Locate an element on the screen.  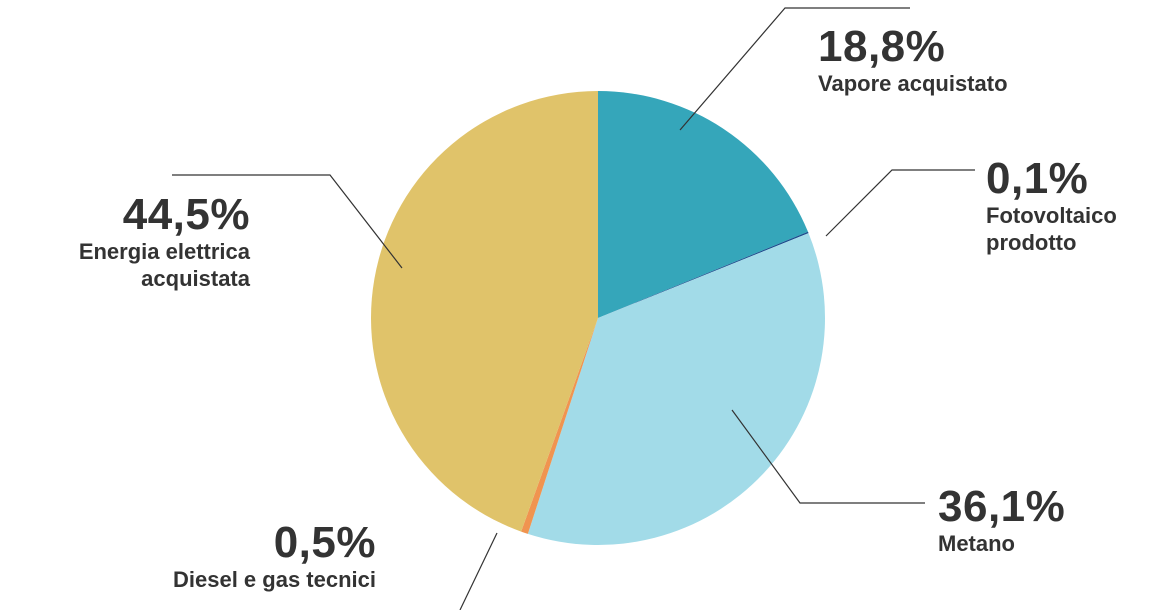
name-diesel: Diesel e gas tecnici is located at coordinates (274, 579).